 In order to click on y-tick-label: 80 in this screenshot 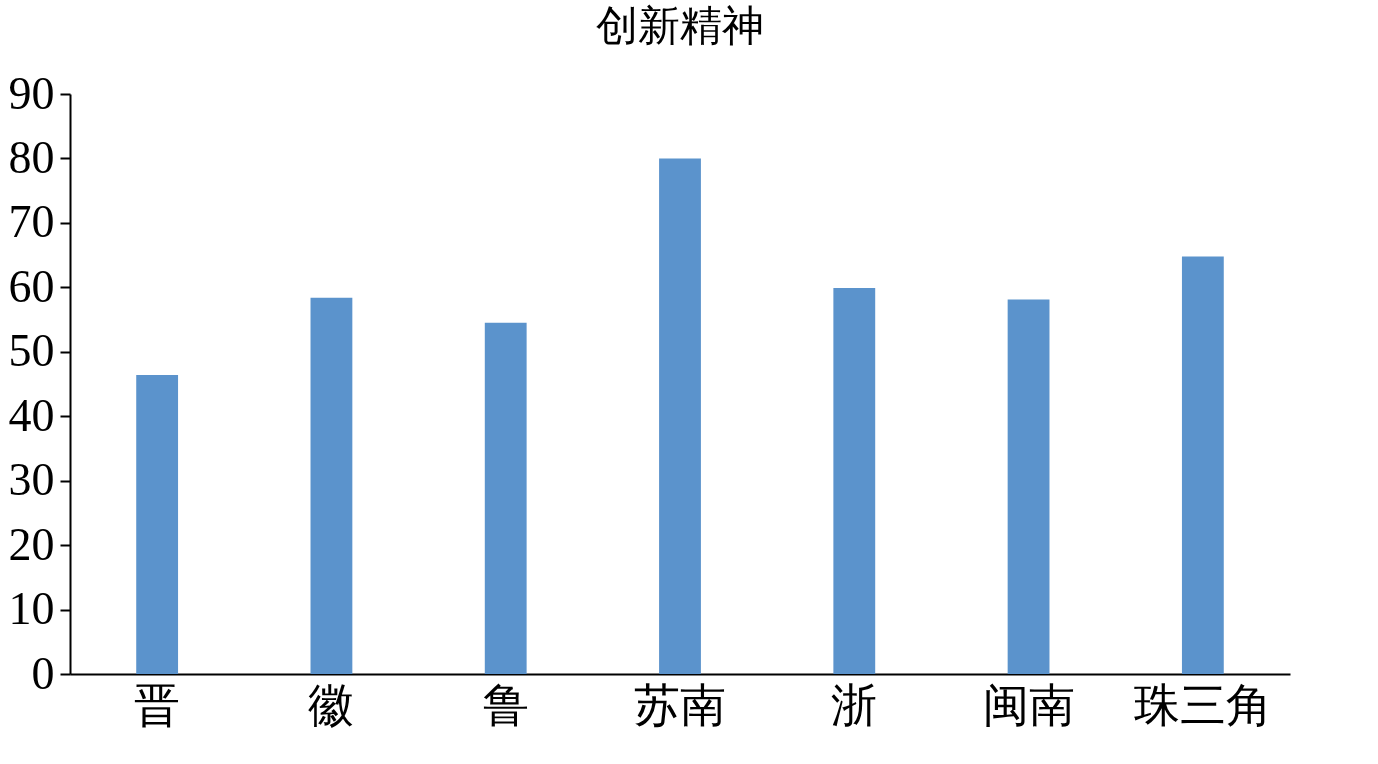, I will do `click(31, 157)`.